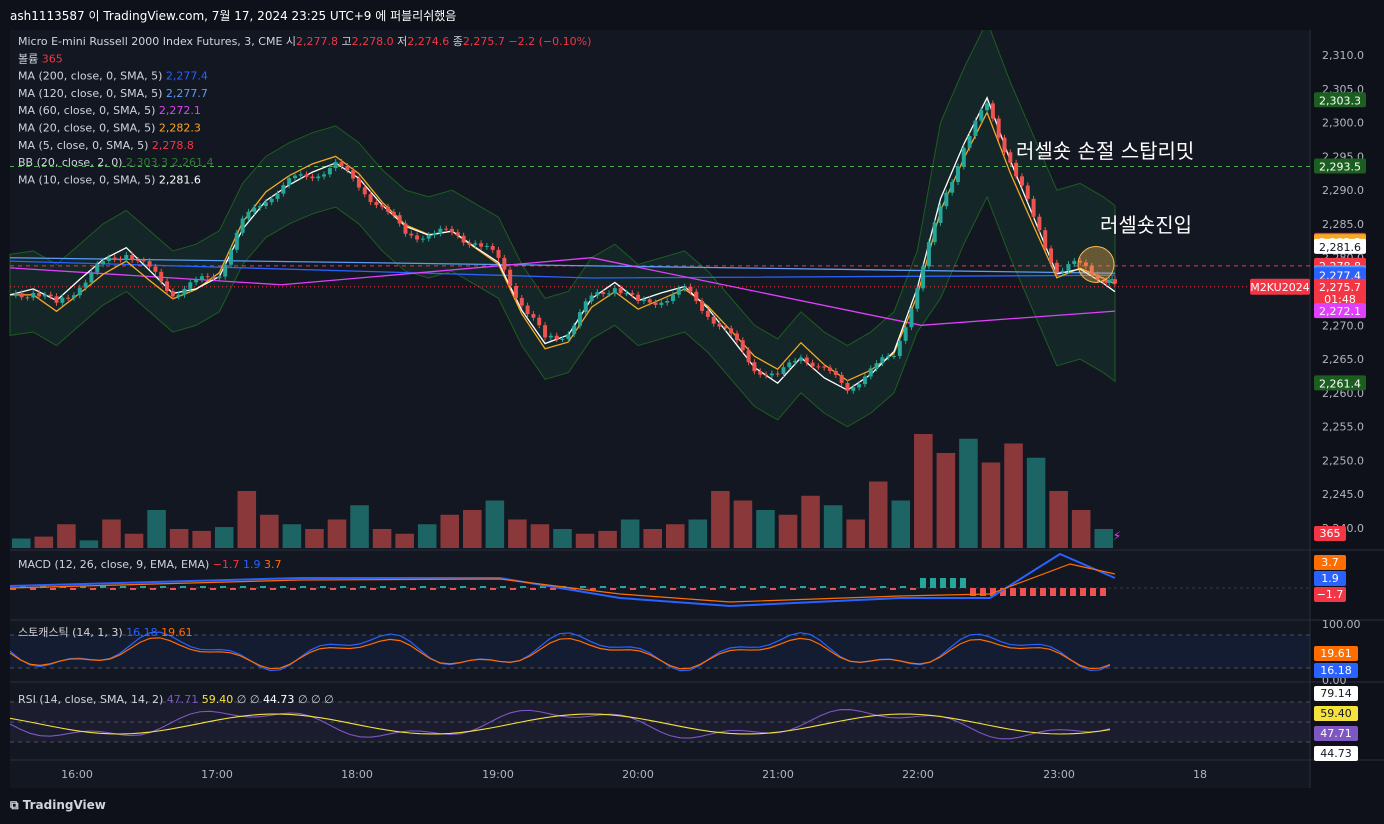 The height and width of the screenshot is (824, 1384). What do you see at coordinates (88, 179) in the screenshot?
I see `legend-value: MA (10, close, 0, SMA, 5)` at bounding box center [88, 179].